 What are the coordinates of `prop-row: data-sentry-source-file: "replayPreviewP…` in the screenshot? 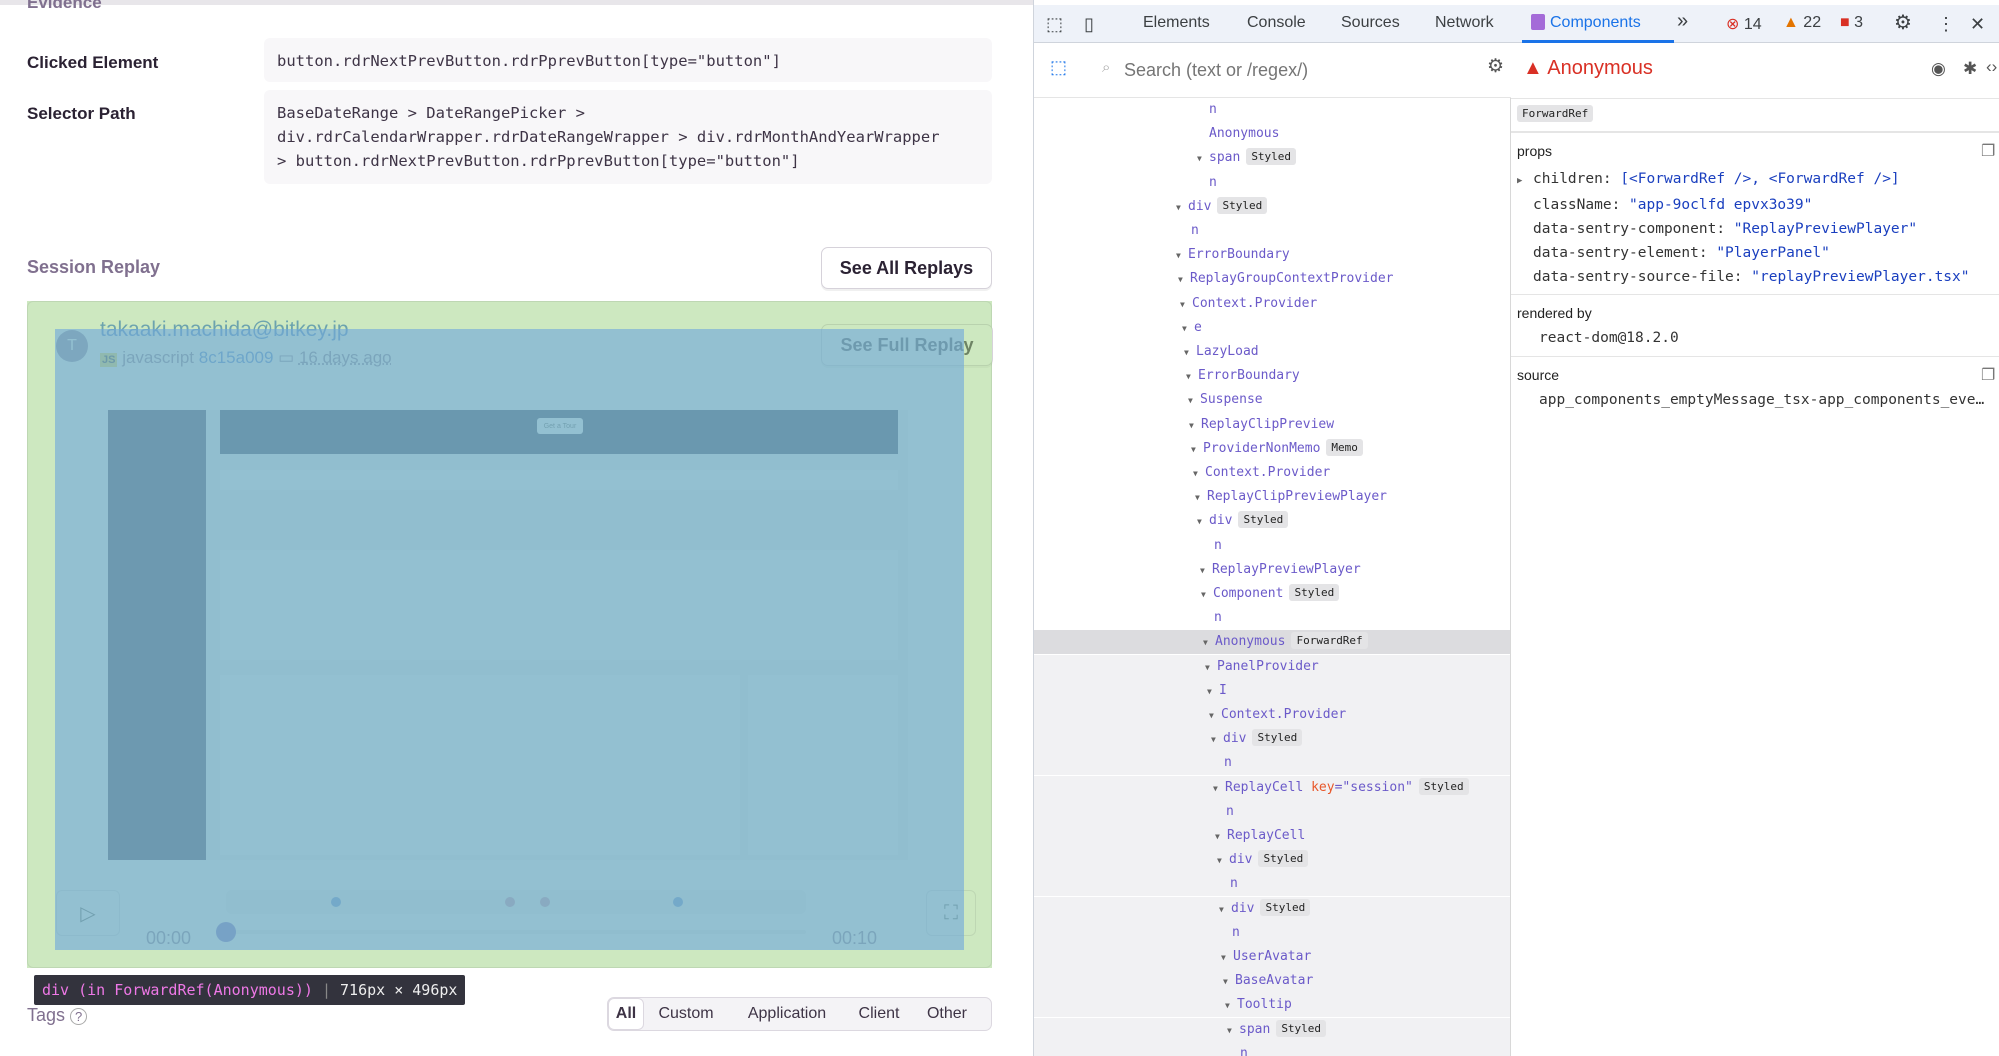 It's located at (1757, 277).